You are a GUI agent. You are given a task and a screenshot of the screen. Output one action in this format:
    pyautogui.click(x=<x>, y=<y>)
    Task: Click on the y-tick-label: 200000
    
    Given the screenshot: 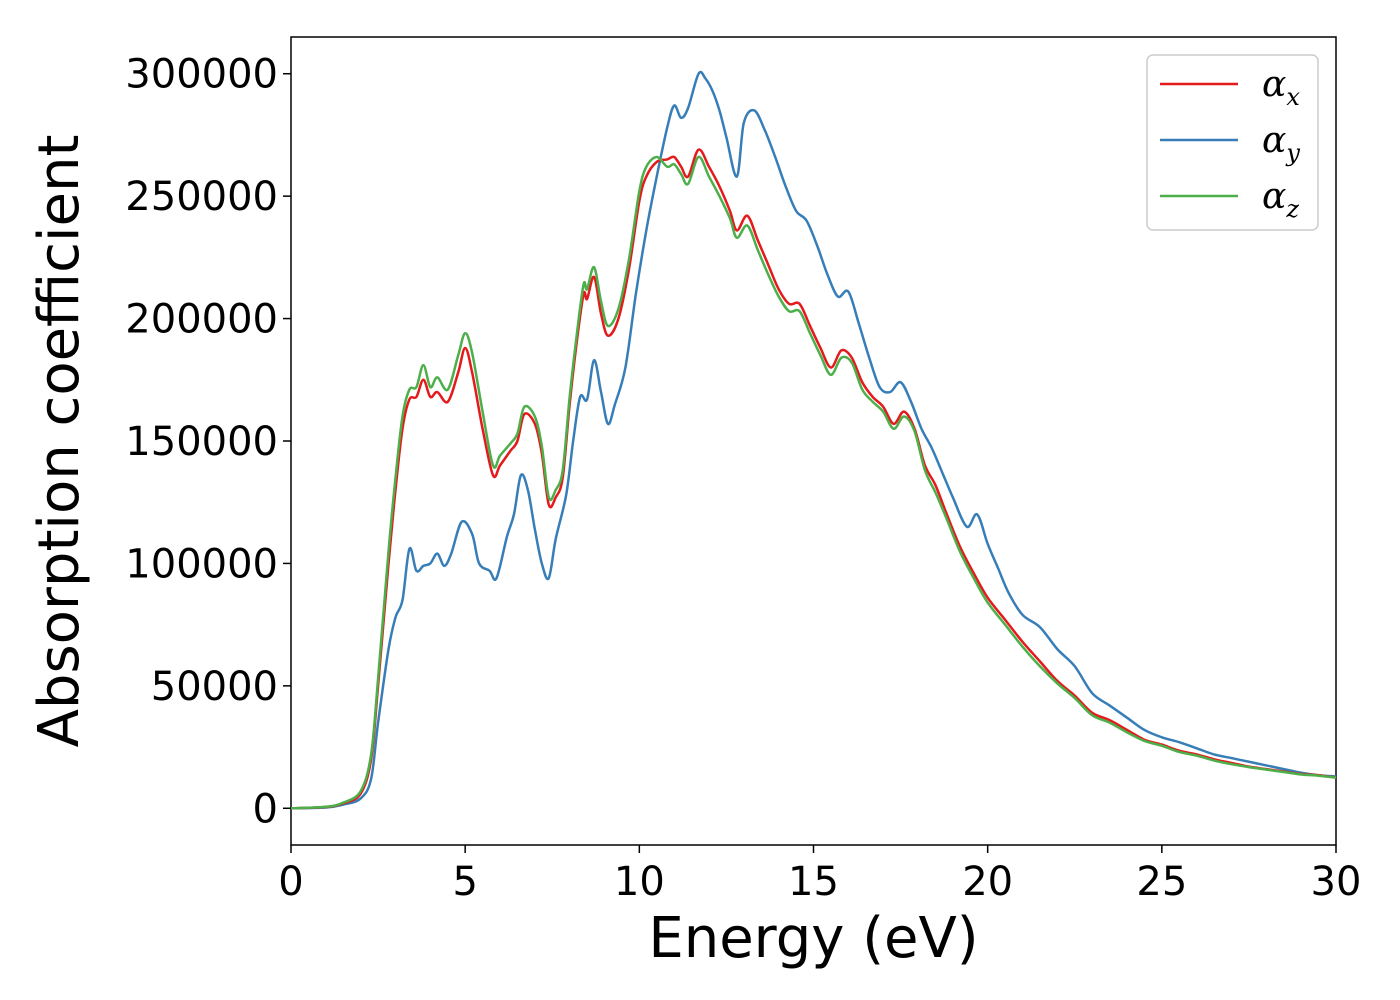 What is the action you would take?
    pyautogui.click(x=201, y=320)
    